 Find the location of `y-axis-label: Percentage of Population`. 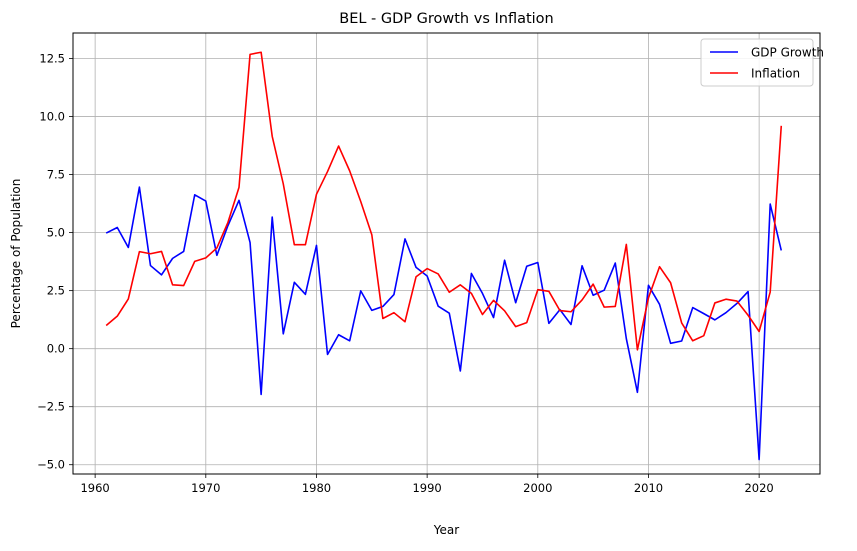

y-axis-label: Percentage of Population is located at coordinates (16, 254).